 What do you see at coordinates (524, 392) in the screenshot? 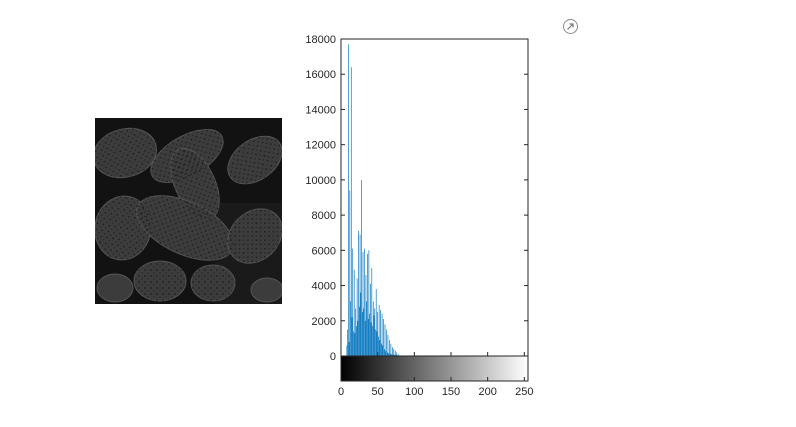
I see `x-tick-label: 250` at bounding box center [524, 392].